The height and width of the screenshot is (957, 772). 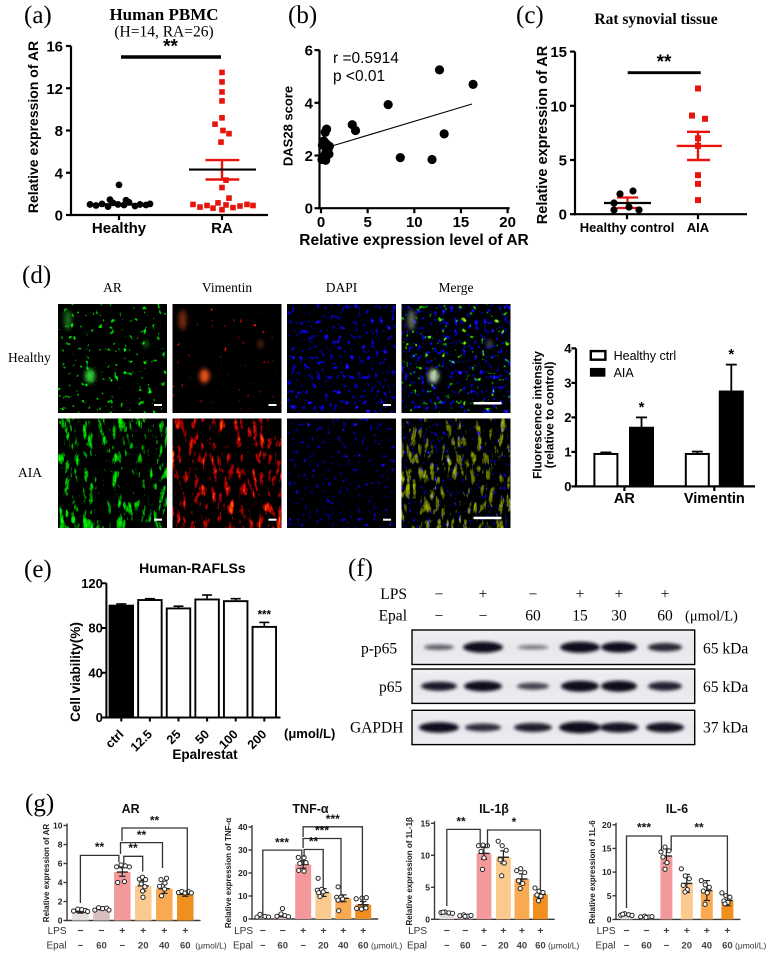 What do you see at coordinates (627, 227) in the screenshot?
I see `svg-text: Healthy control` at bounding box center [627, 227].